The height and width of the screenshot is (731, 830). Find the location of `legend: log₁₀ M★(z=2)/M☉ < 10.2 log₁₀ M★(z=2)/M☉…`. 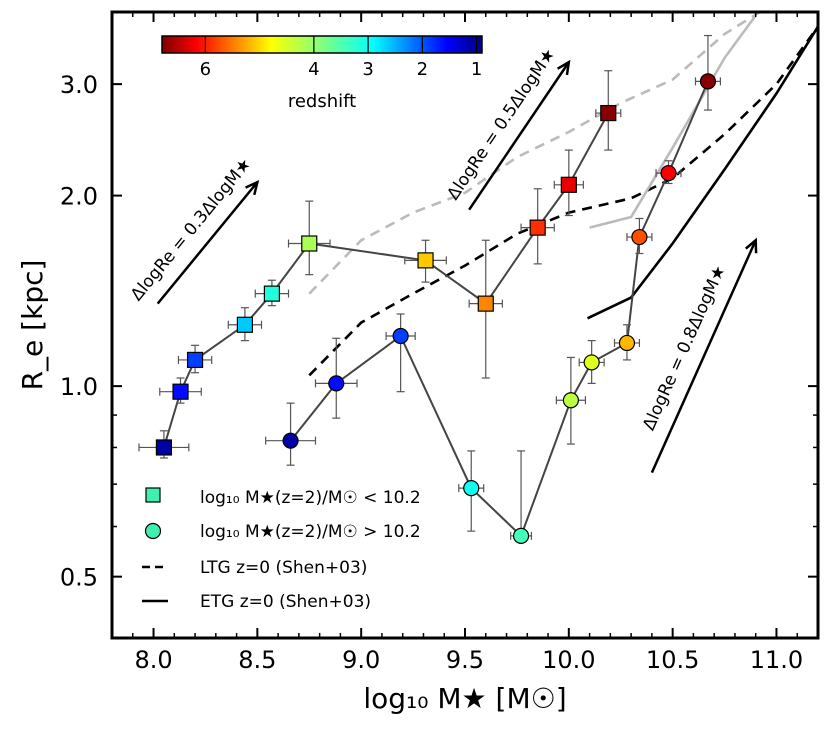

legend: log₁₀ M★(z=2)/M☉ < 10.2 log₁₀ M★(z=2)/M☉… is located at coordinates (281, 549).